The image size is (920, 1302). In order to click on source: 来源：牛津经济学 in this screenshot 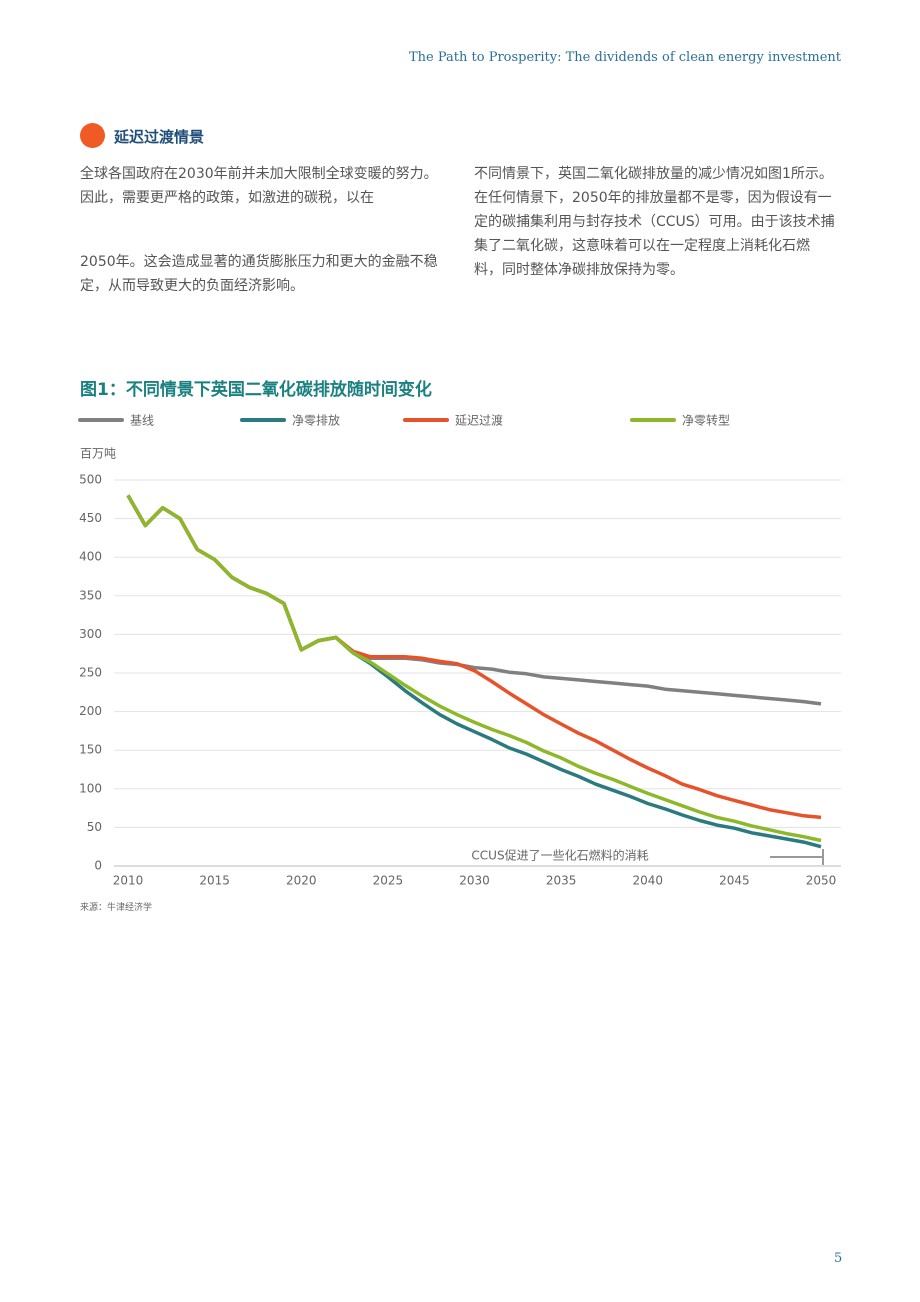, I will do `click(116, 908)`.